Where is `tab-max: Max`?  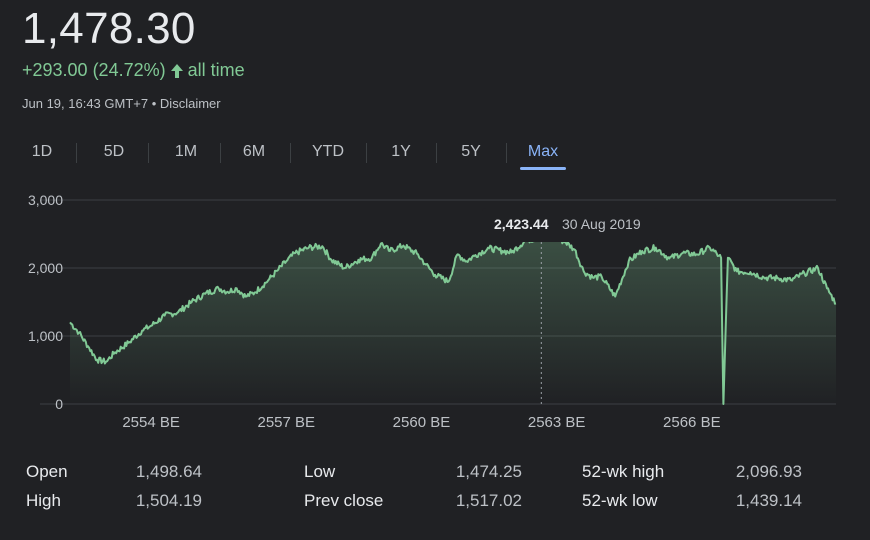 tab-max: Max is located at coordinates (543, 153).